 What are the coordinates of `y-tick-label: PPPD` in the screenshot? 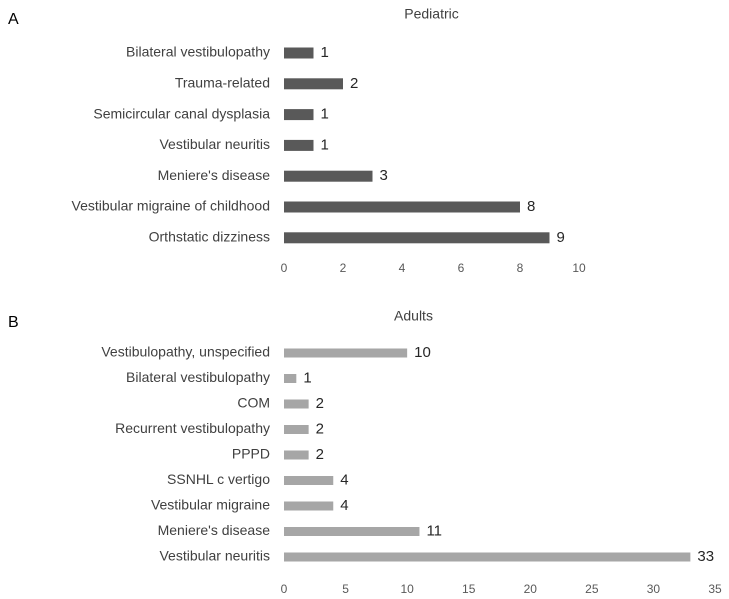 It's located at (251, 454).